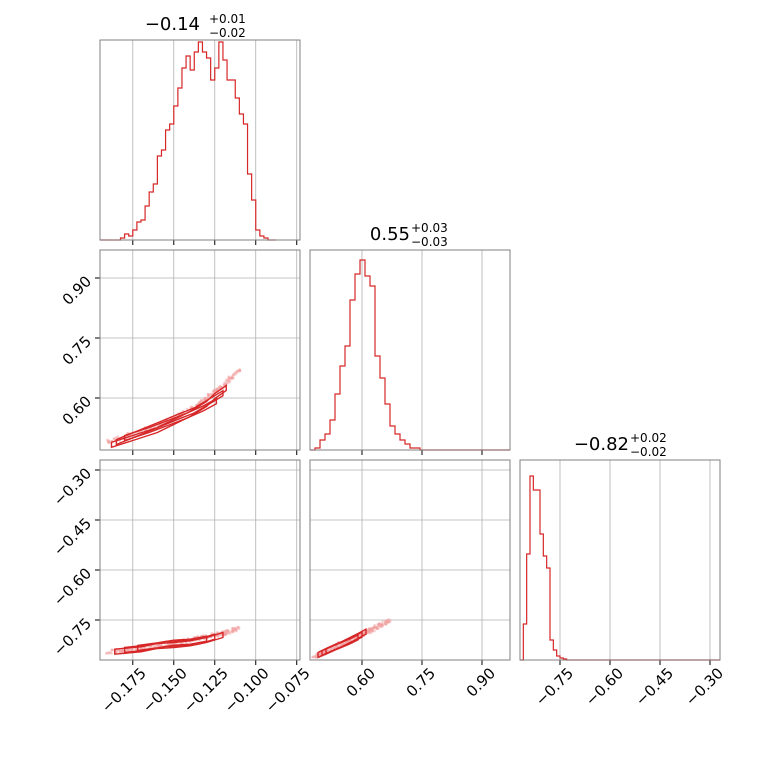  I want to click on title-p0-sub: −0.02, so click(227, 33).